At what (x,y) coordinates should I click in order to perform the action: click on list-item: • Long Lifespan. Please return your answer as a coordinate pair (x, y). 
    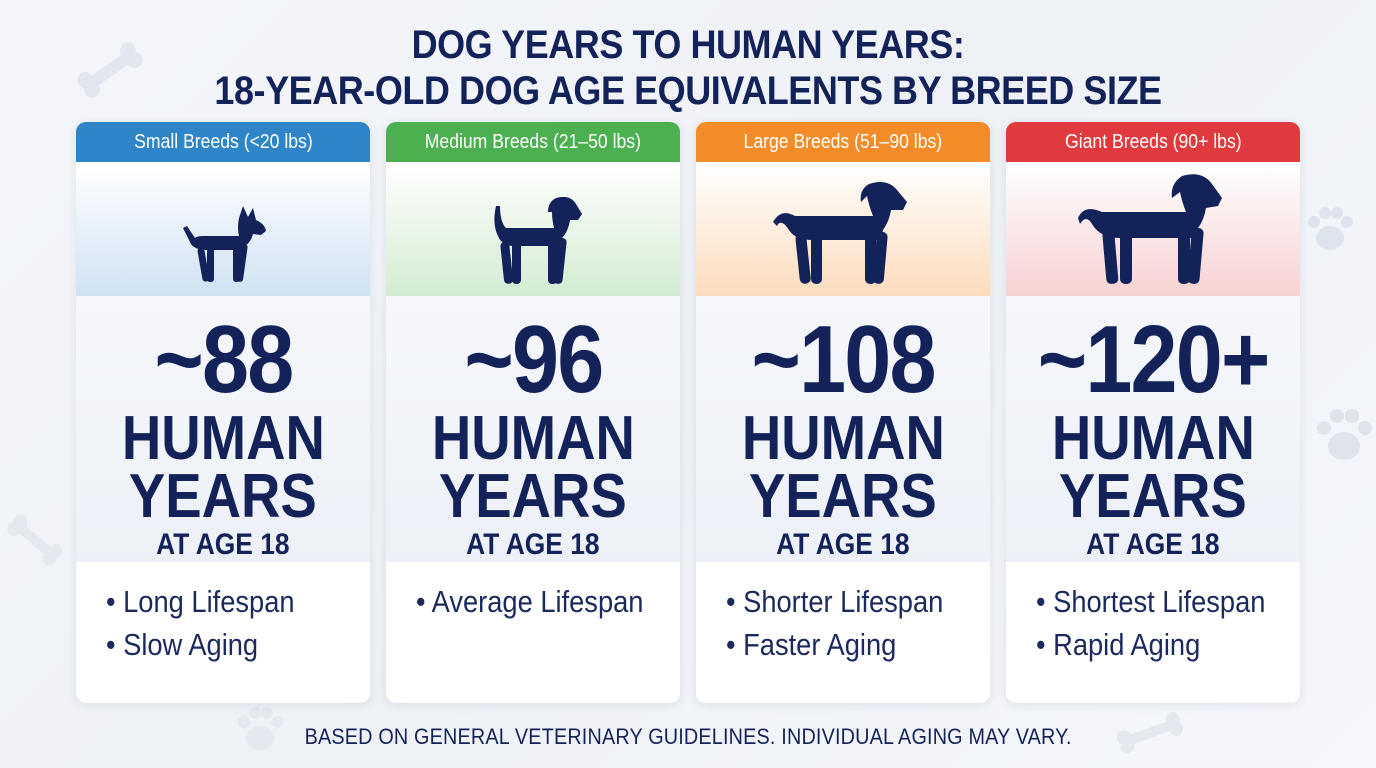
    Looking at the image, I should click on (200, 601).